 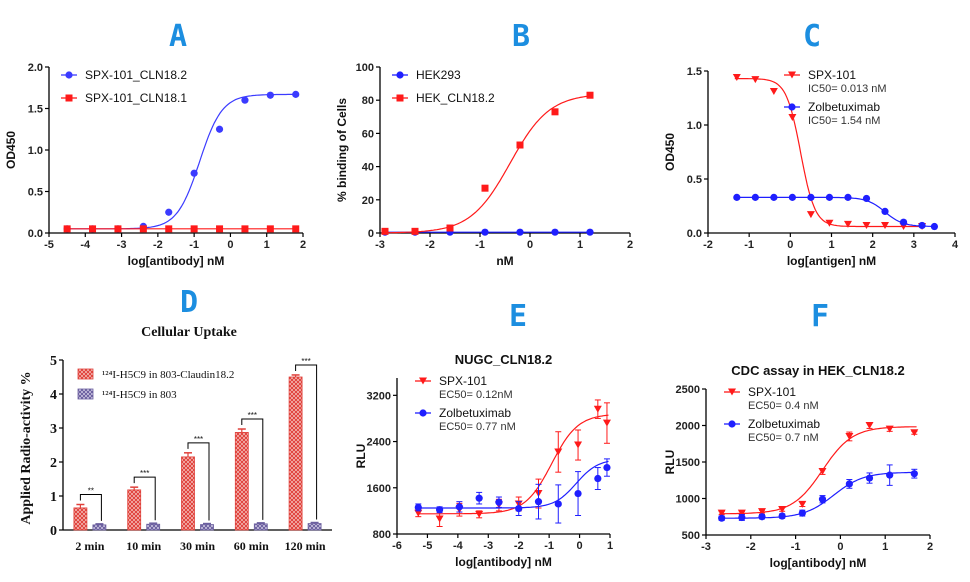 What do you see at coordinates (688, 427) in the screenshot?
I see `y-tick-label: 2000` at bounding box center [688, 427].